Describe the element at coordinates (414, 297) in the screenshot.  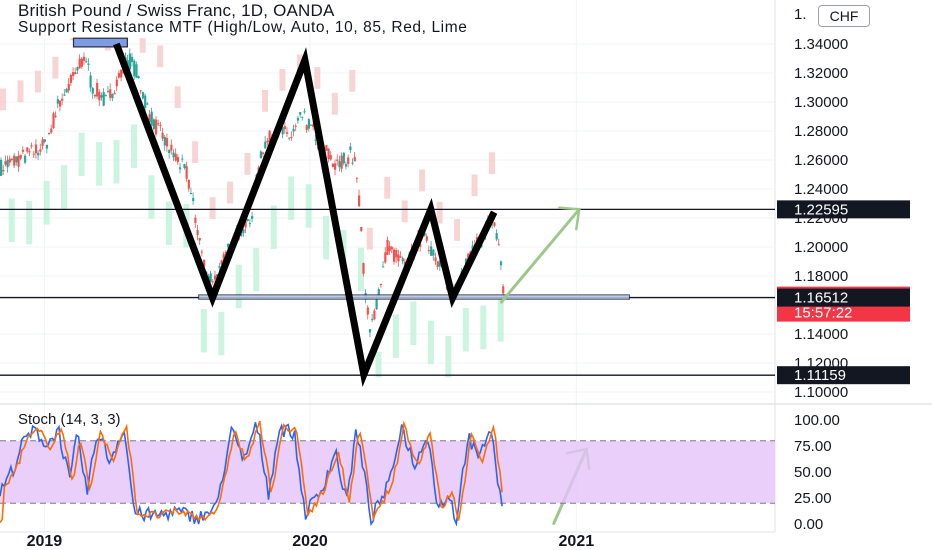
I see `support-box` at that location.